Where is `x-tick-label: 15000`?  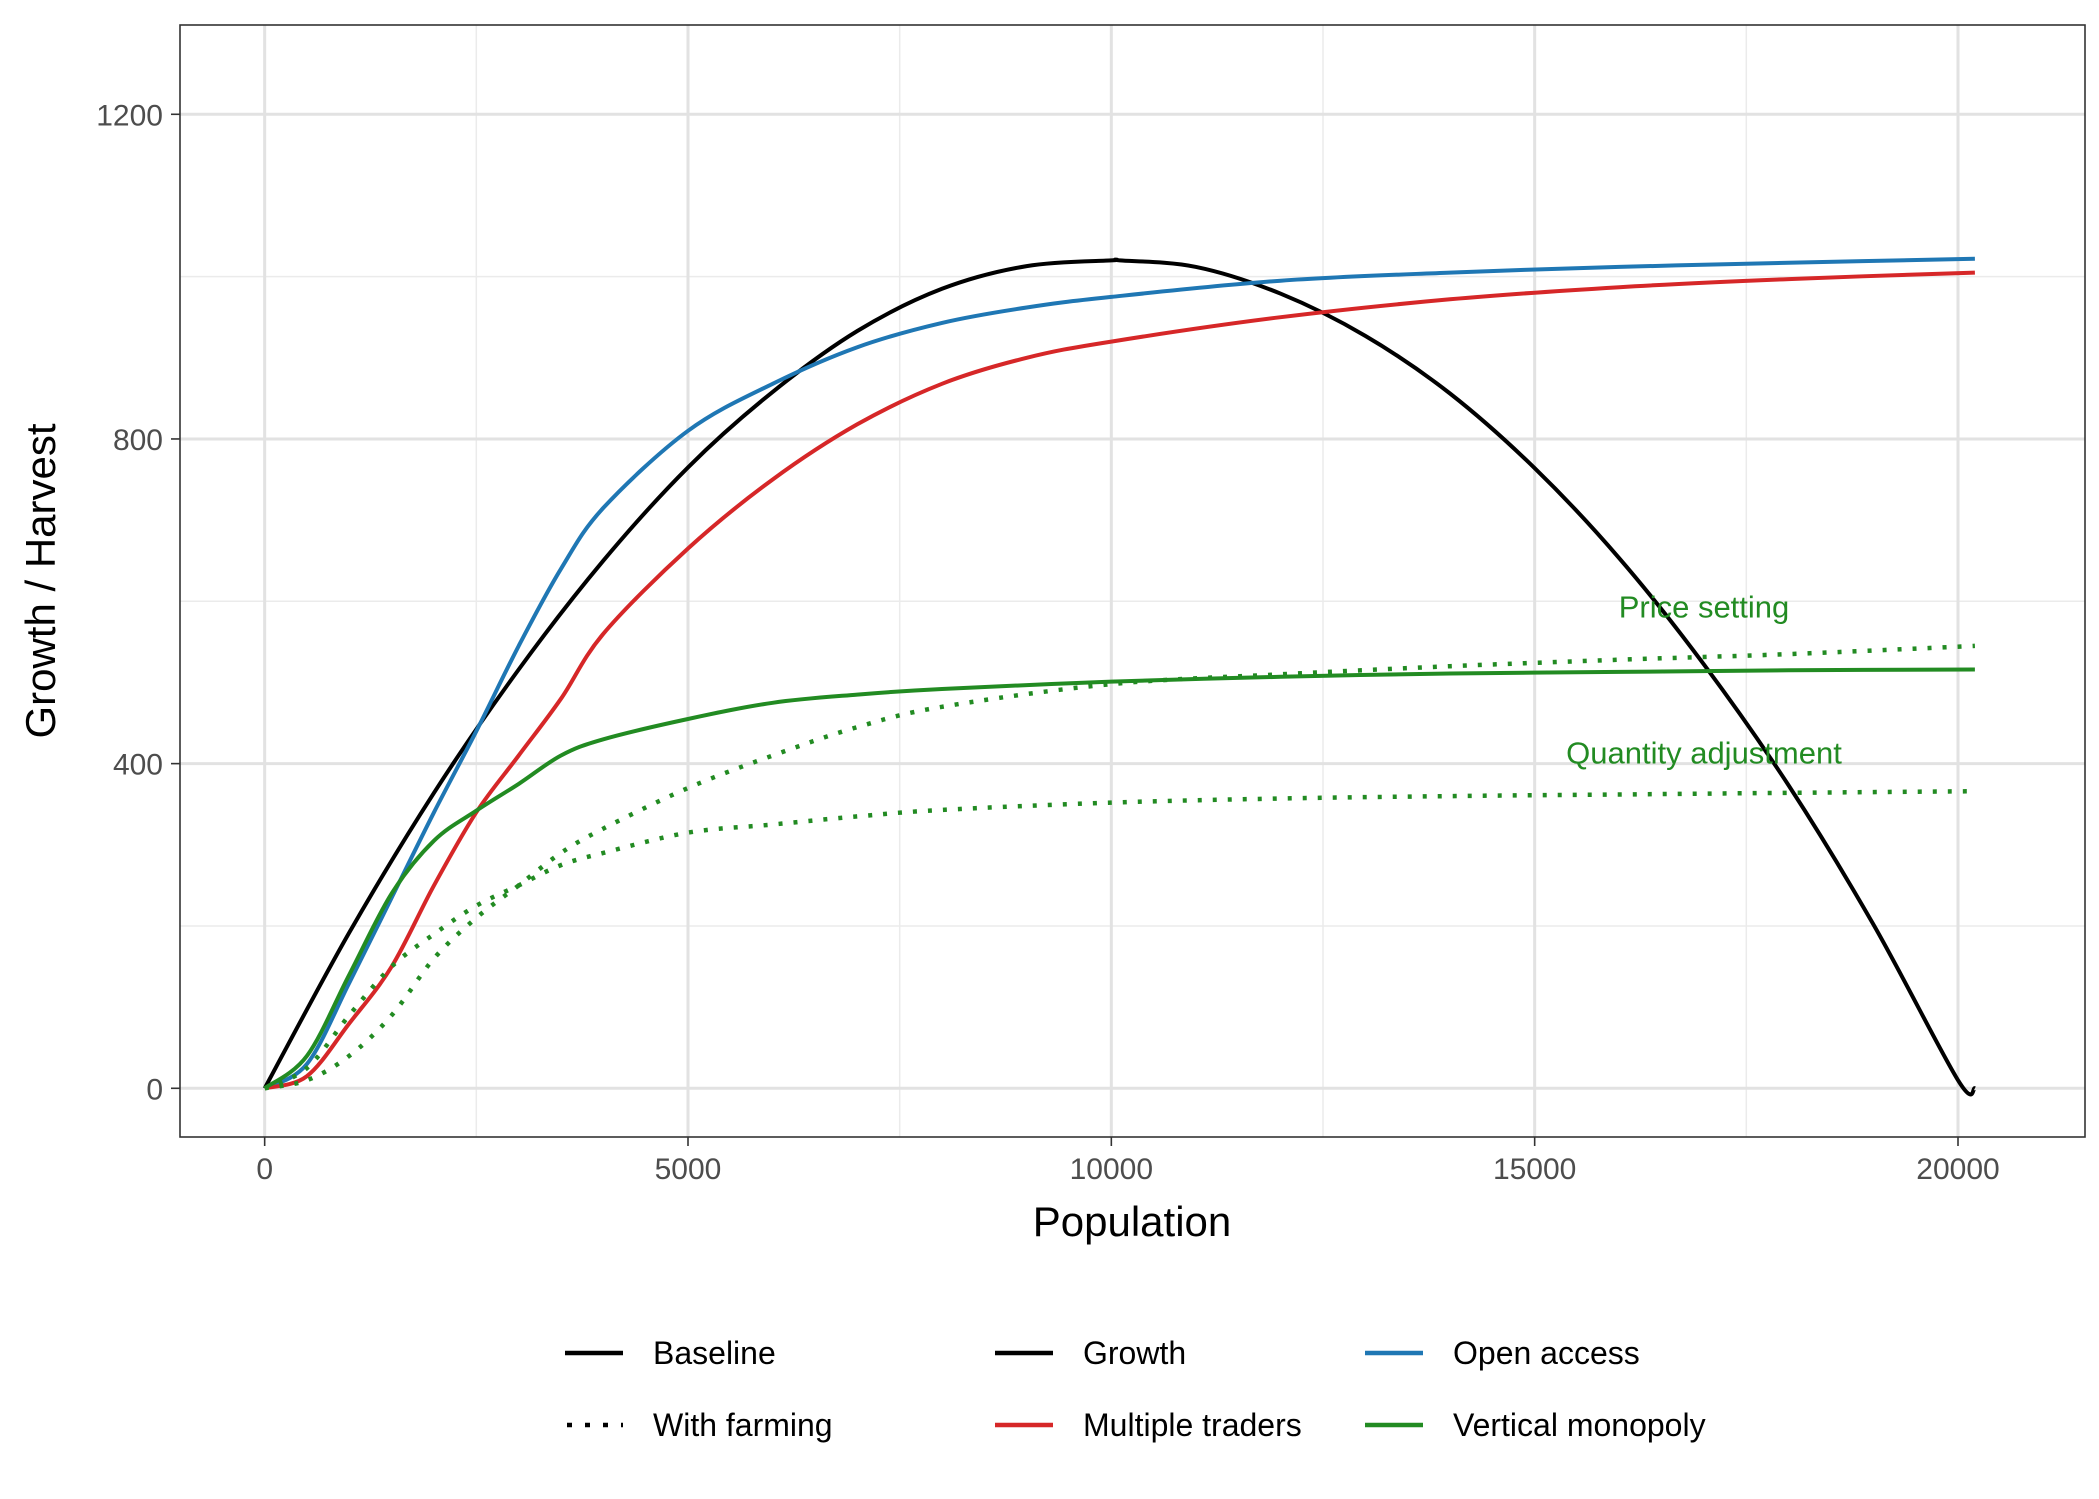
x-tick-label: 15000 is located at coordinates (1534, 1169).